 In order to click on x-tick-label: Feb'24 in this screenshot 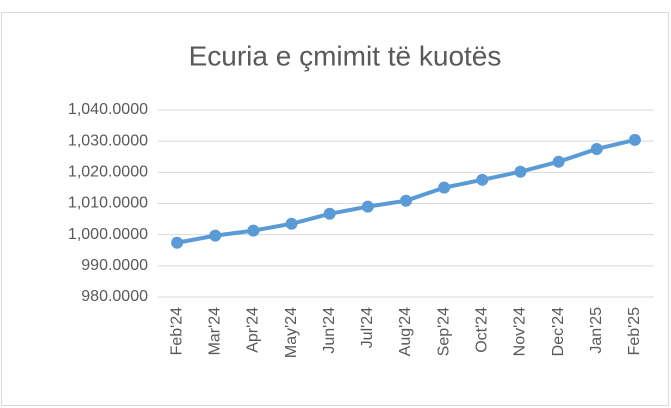, I will do `click(176, 331)`.